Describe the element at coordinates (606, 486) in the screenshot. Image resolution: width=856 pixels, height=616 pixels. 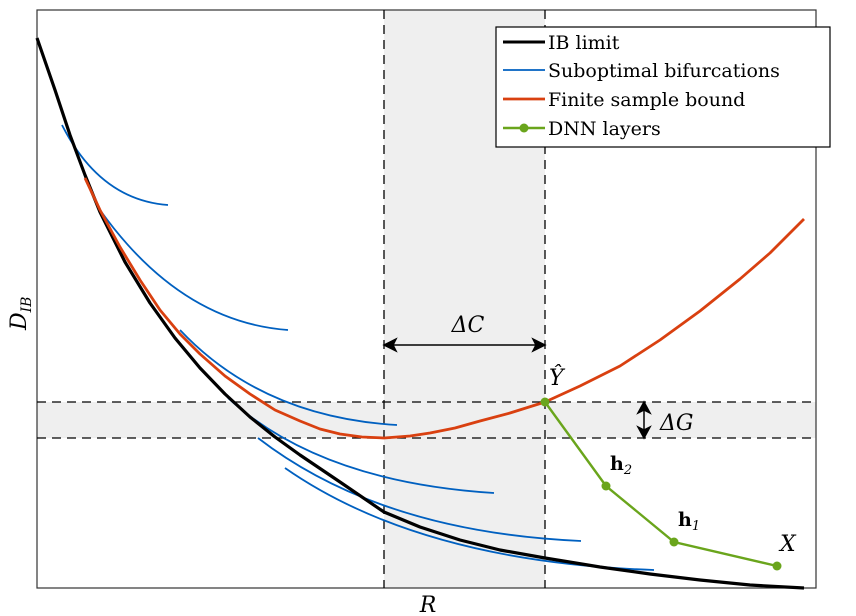
I see `dnn-point-h2` at that location.